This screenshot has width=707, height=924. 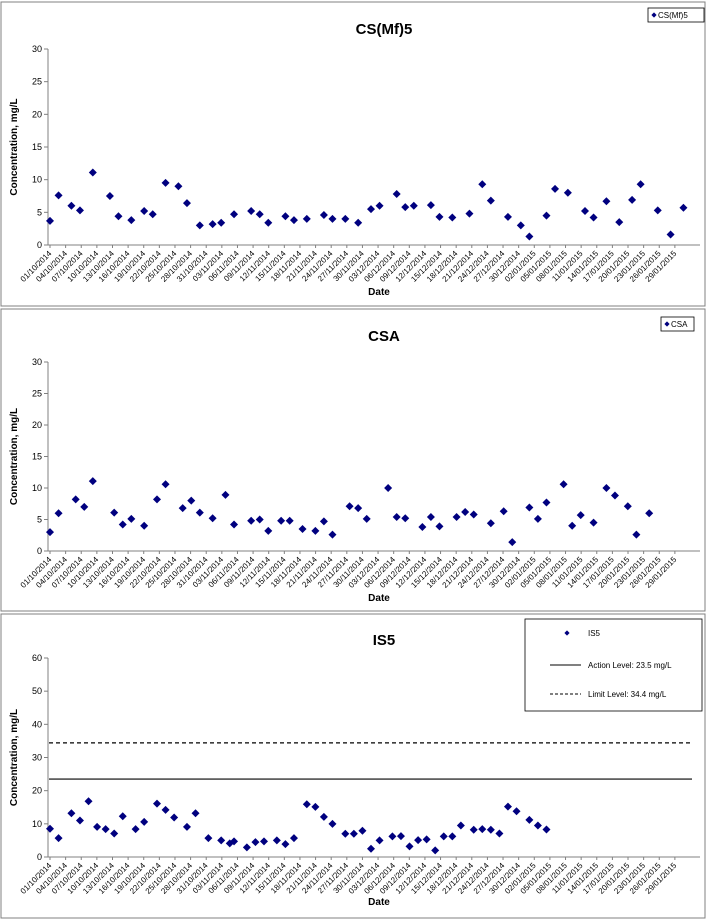 I want to click on chart-title: IS5, so click(x=384, y=640).